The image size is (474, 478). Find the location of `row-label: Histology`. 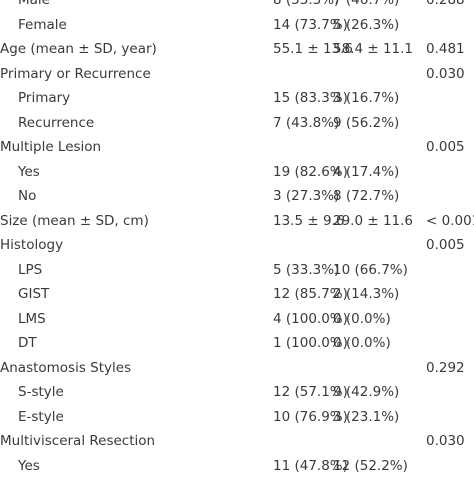

row-label: Histology is located at coordinates (31, 245).